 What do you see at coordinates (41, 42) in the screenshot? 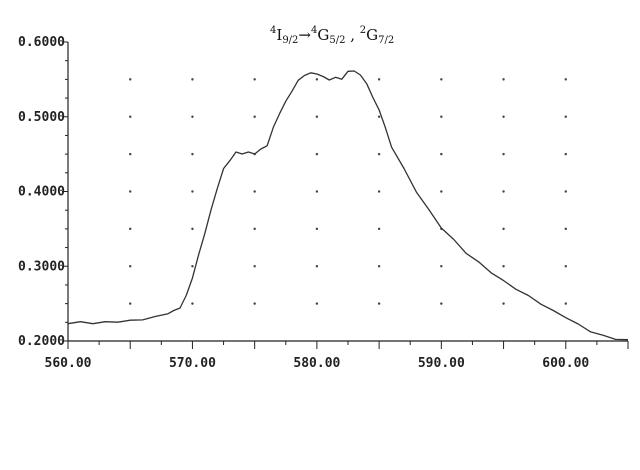
I see `y-tick-label: 0.6000` at bounding box center [41, 42].